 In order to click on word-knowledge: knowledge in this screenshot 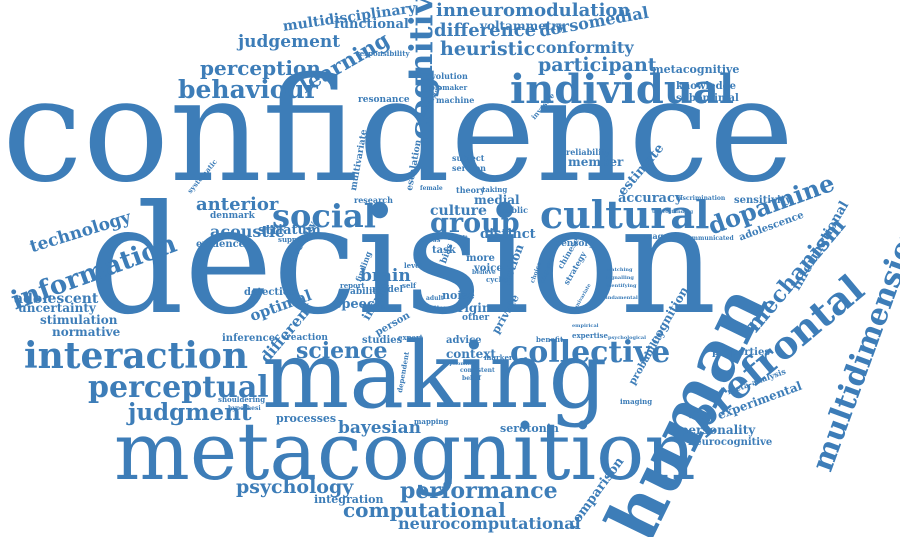, I will do `click(706, 86)`.